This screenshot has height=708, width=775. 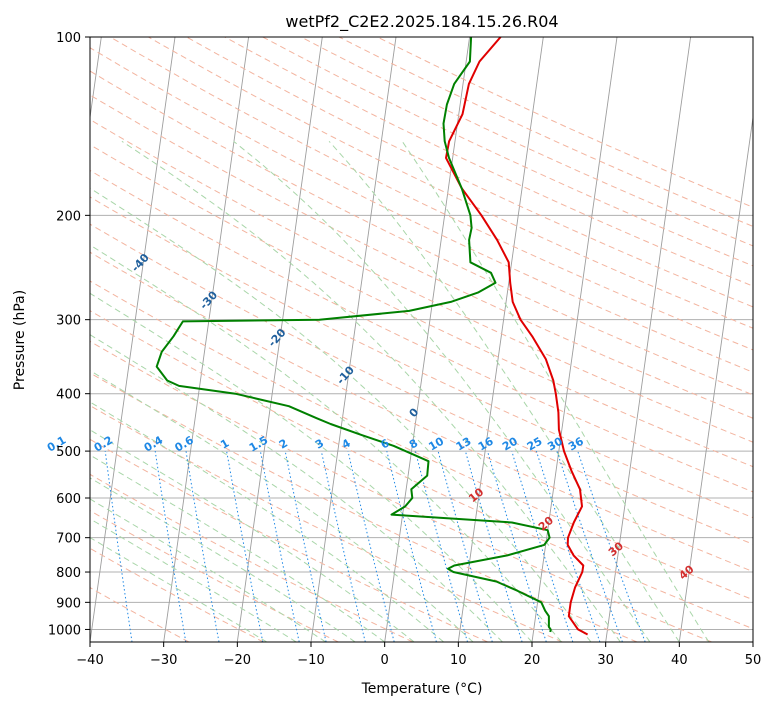 What do you see at coordinates (20, 340) in the screenshot?
I see `y-axis-label: Pressure (hPa)` at bounding box center [20, 340].